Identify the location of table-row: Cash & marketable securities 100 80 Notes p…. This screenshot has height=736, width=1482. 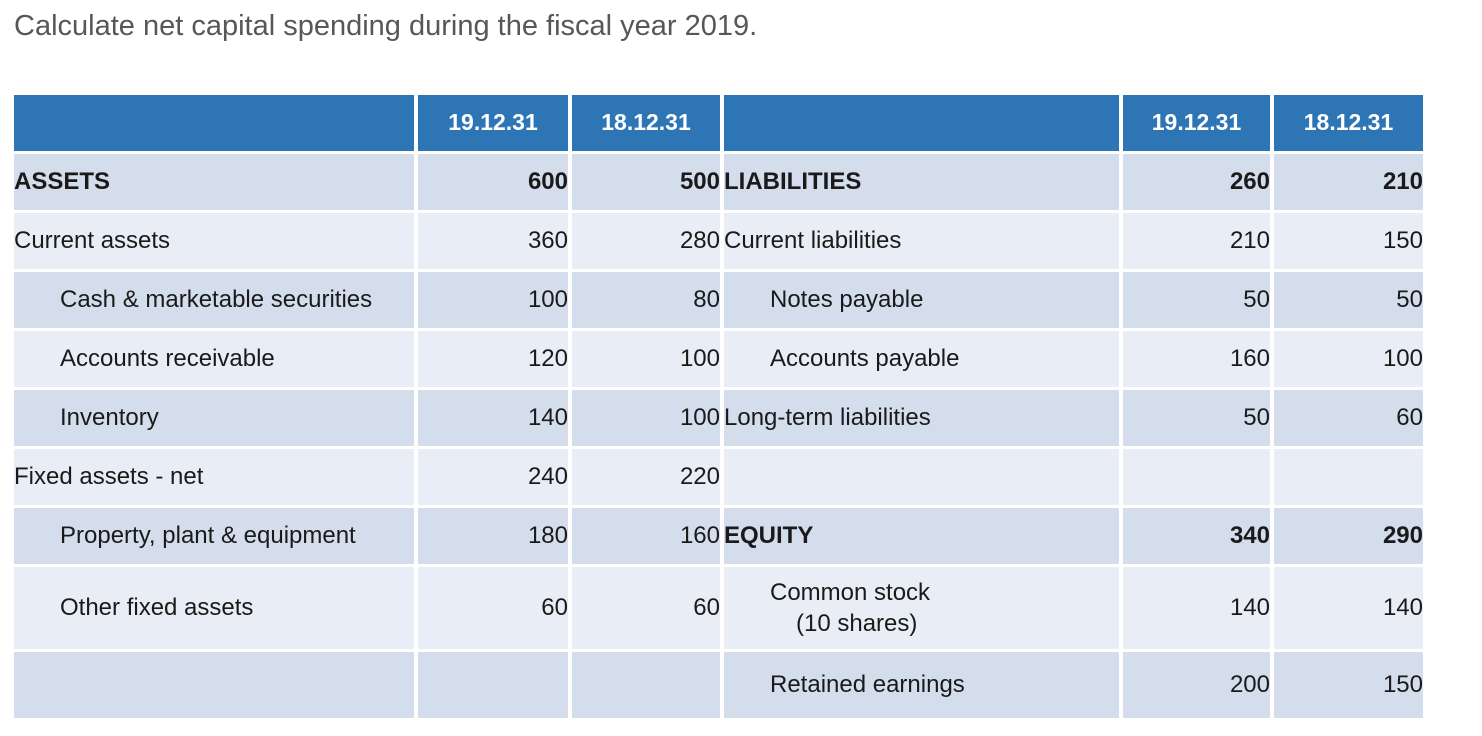
(718, 299).